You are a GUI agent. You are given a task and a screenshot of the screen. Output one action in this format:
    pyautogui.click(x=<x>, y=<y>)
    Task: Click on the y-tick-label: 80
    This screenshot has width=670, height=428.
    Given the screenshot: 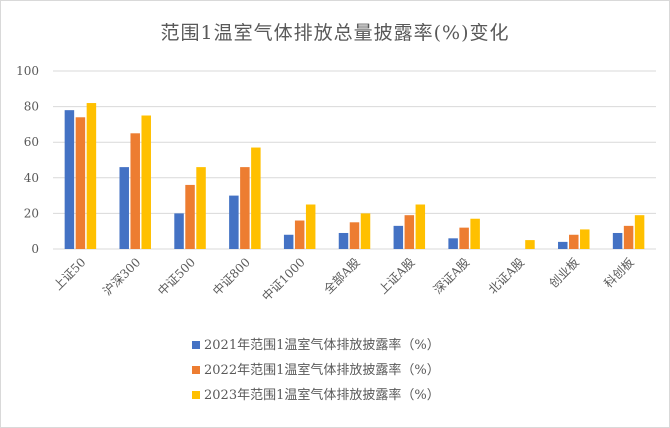 What is the action you would take?
    pyautogui.click(x=31, y=107)
    